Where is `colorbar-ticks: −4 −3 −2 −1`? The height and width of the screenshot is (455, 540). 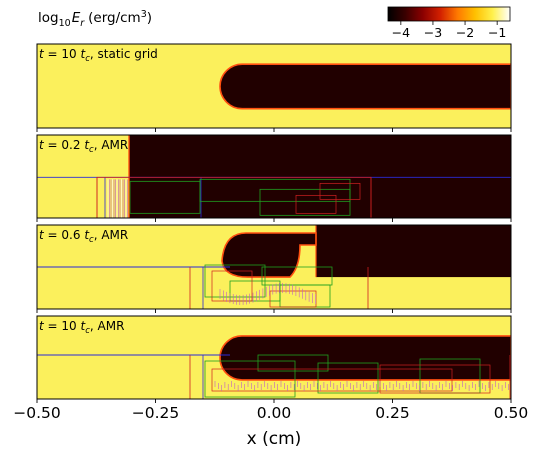
colorbar-ticks: −4 −3 −2 −1 is located at coordinates (449, 30).